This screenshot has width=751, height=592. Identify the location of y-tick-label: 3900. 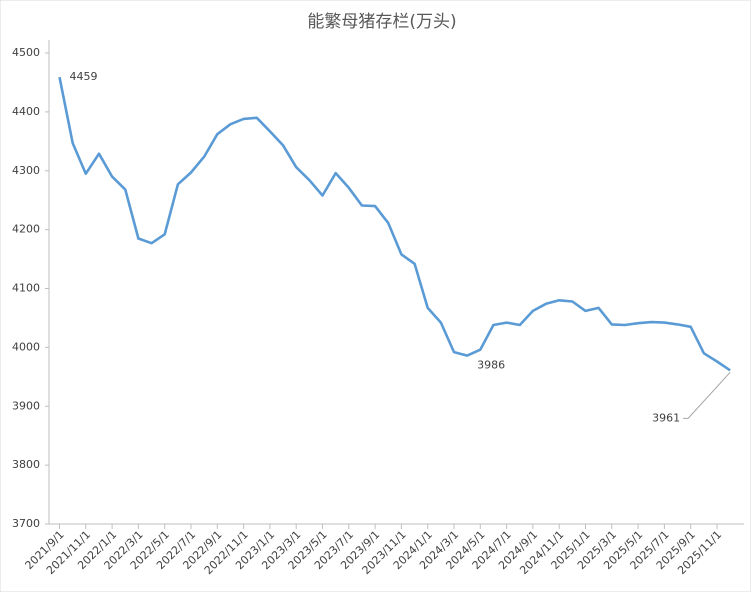
(26, 405).